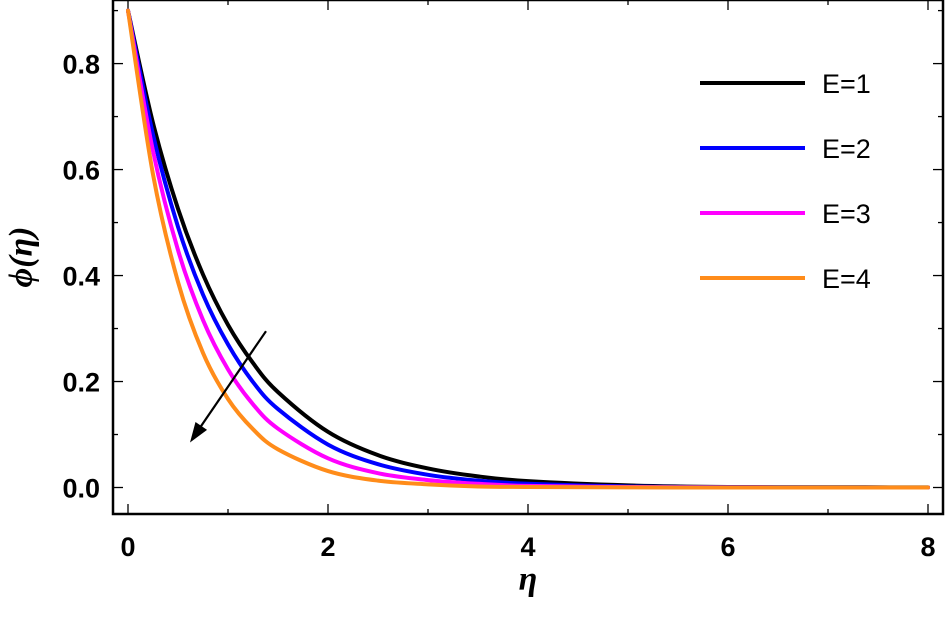  I want to click on y-tick-label: 0.6, so click(81, 171).